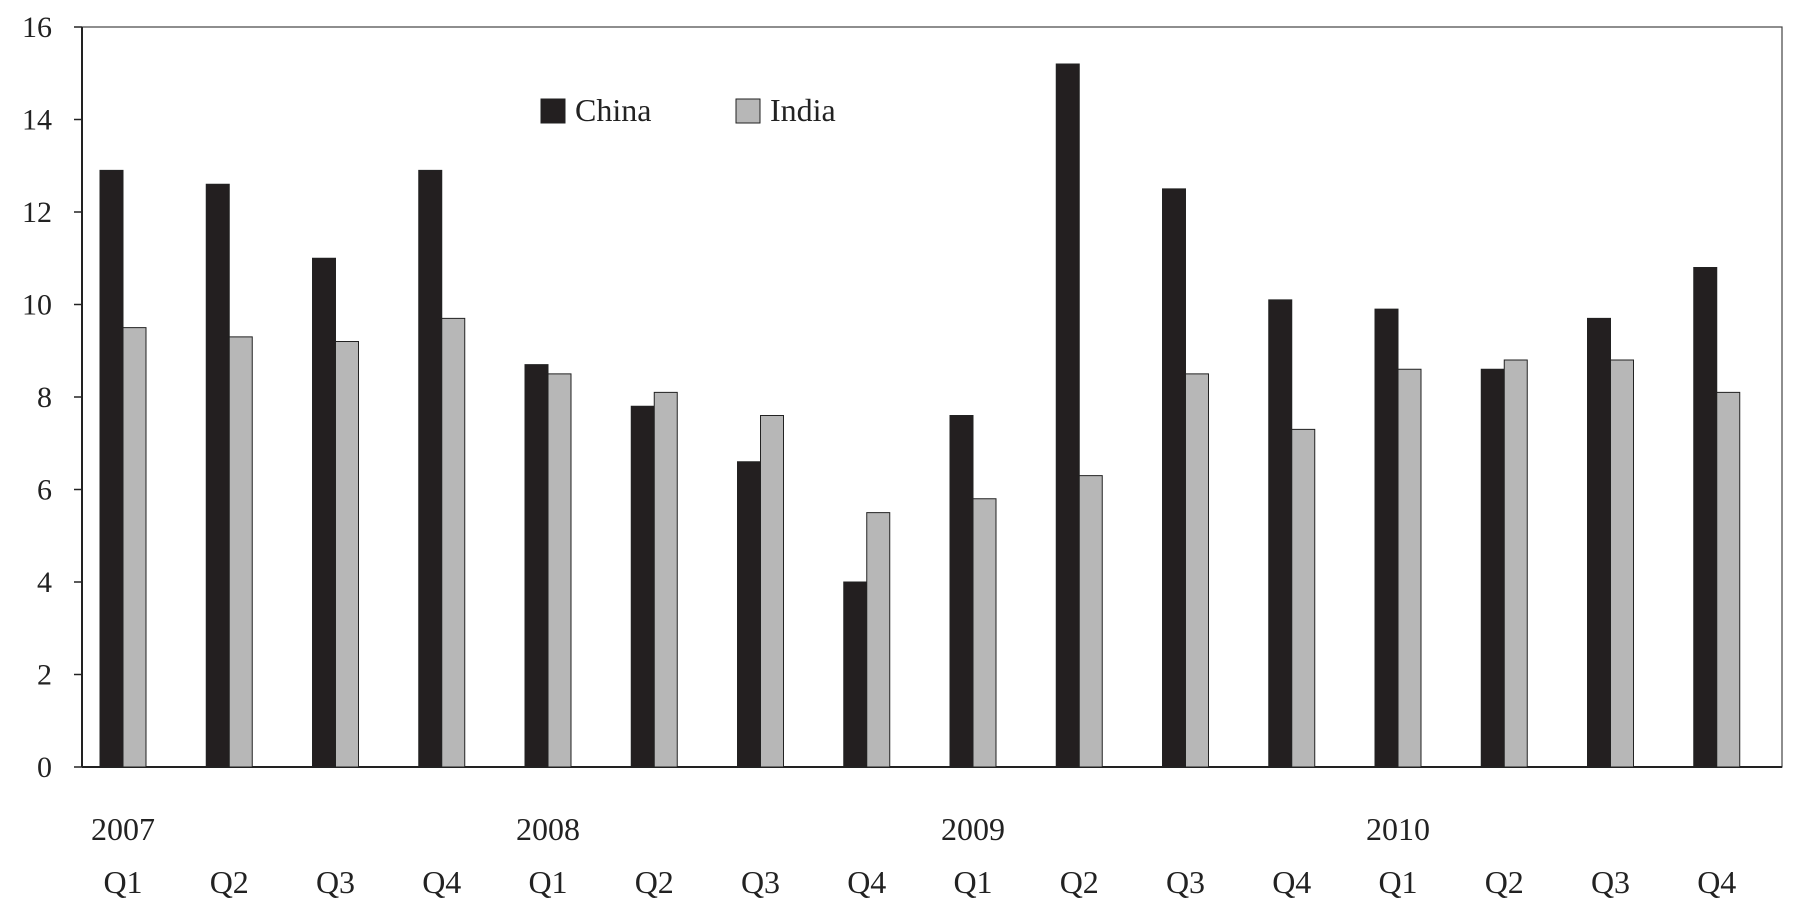 This screenshot has height=904, width=1793. What do you see at coordinates (37, 212) in the screenshot?
I see `y-tick-label: 12` at bounding box center [37, 212].